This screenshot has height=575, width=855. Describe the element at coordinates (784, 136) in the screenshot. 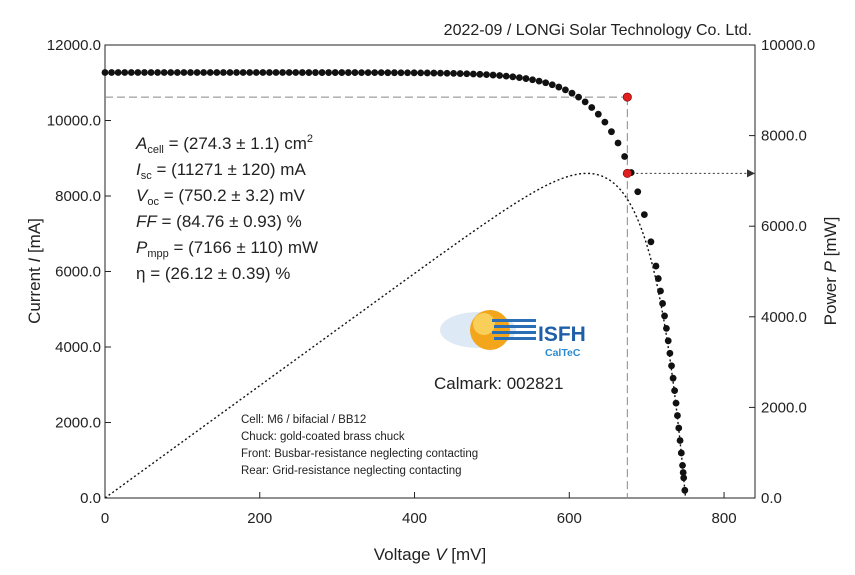

I see `y2-tick-label: 8000.0` at that location.